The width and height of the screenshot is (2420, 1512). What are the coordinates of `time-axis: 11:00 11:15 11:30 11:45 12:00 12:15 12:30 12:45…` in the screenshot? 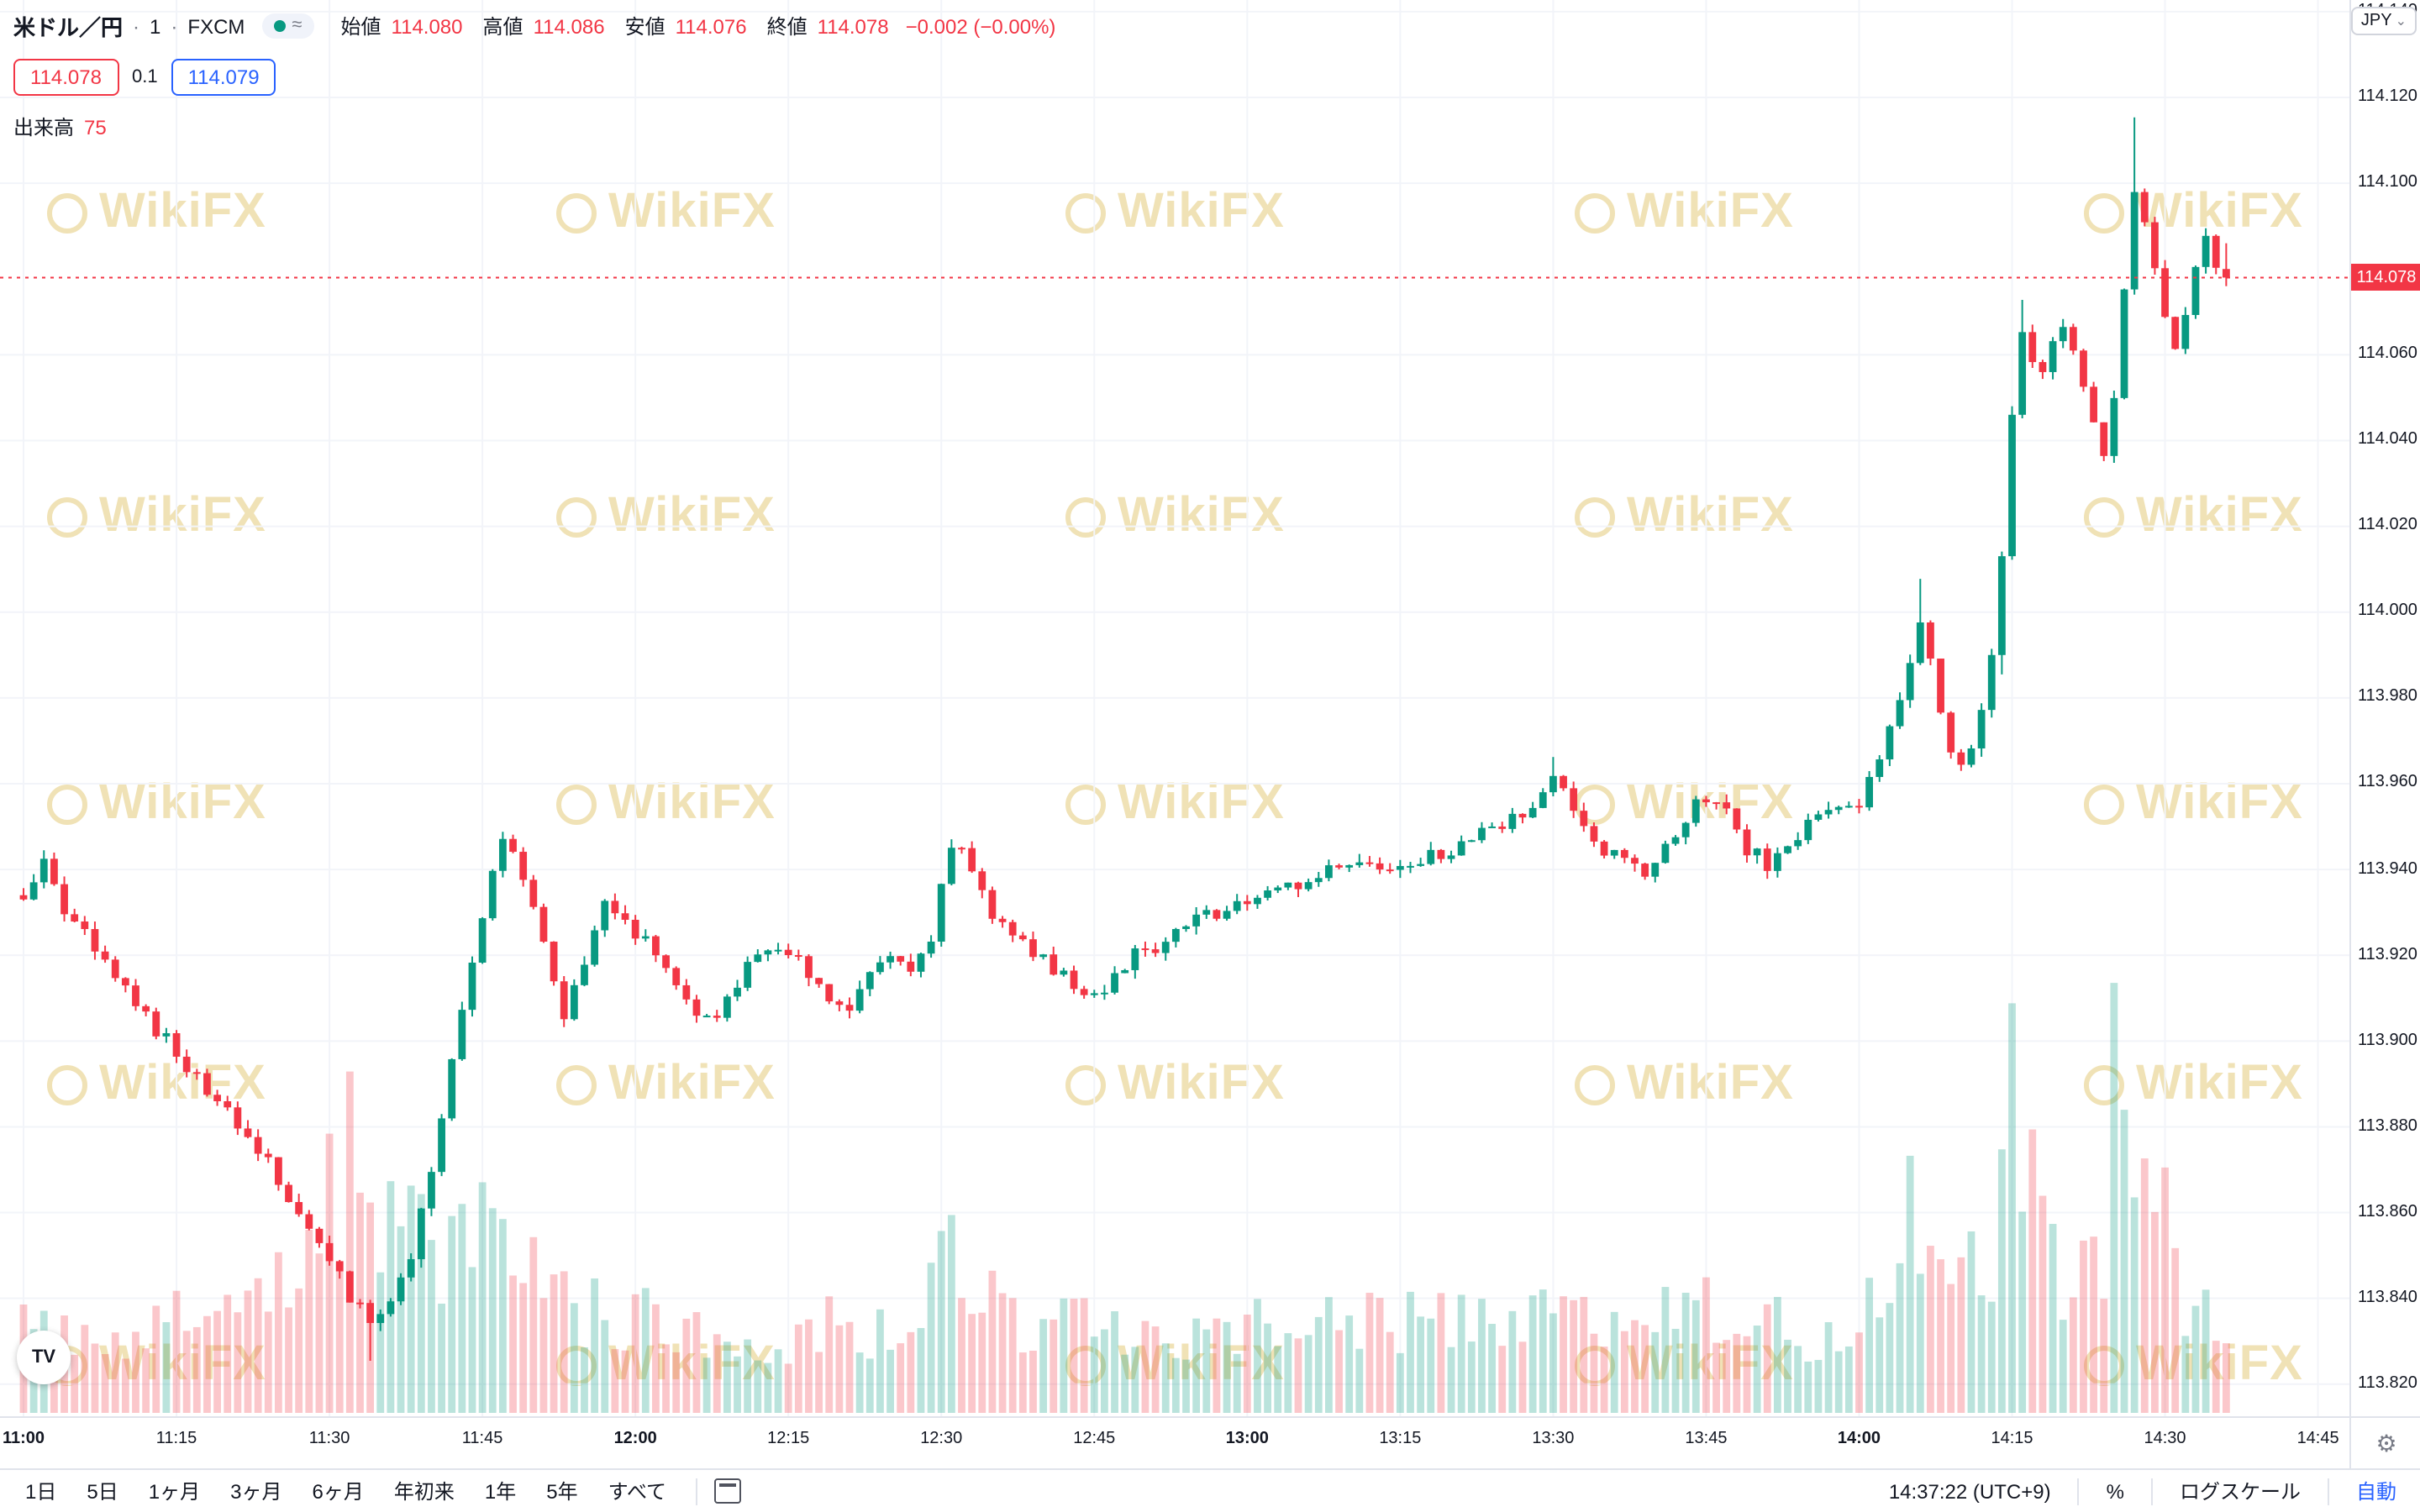 It's located at (1174, 1443).